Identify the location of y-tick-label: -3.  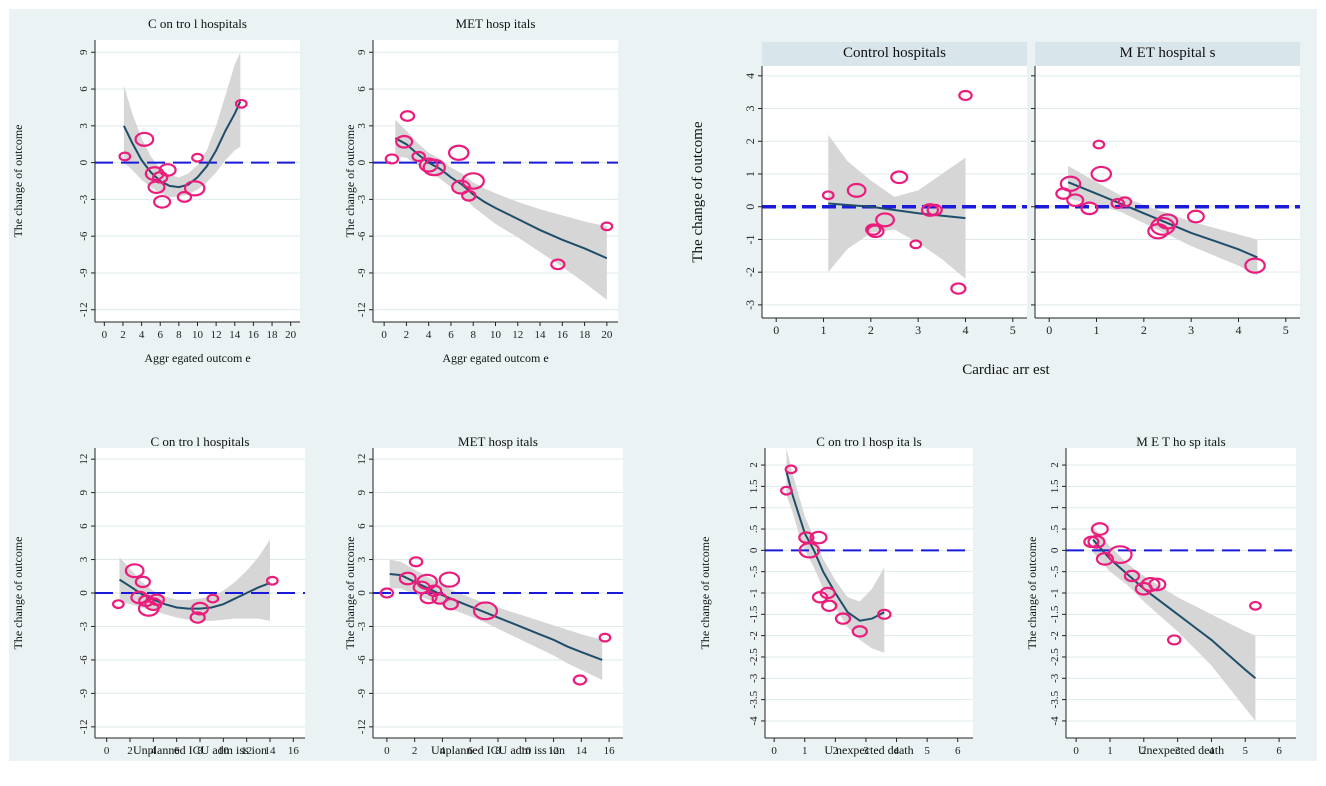
(362, 199).